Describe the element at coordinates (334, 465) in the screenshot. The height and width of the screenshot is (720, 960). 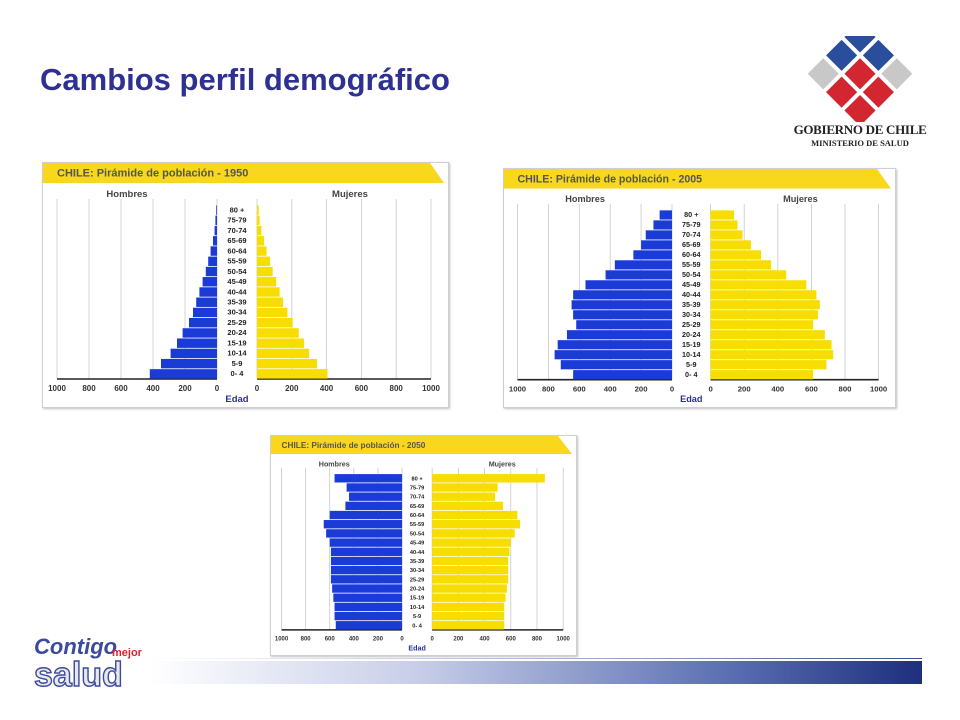
I see `left-series-label: Hombres` at that location.